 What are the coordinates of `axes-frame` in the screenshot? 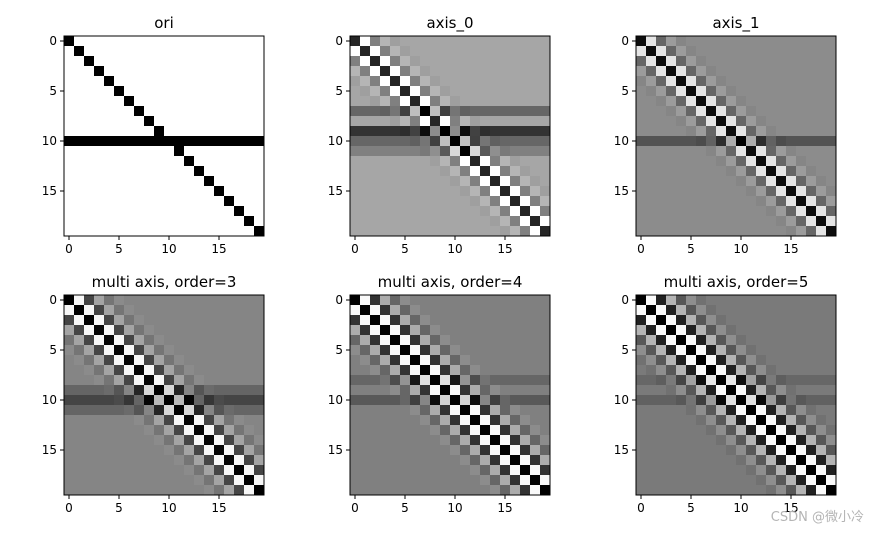 It's located at (164, 136).